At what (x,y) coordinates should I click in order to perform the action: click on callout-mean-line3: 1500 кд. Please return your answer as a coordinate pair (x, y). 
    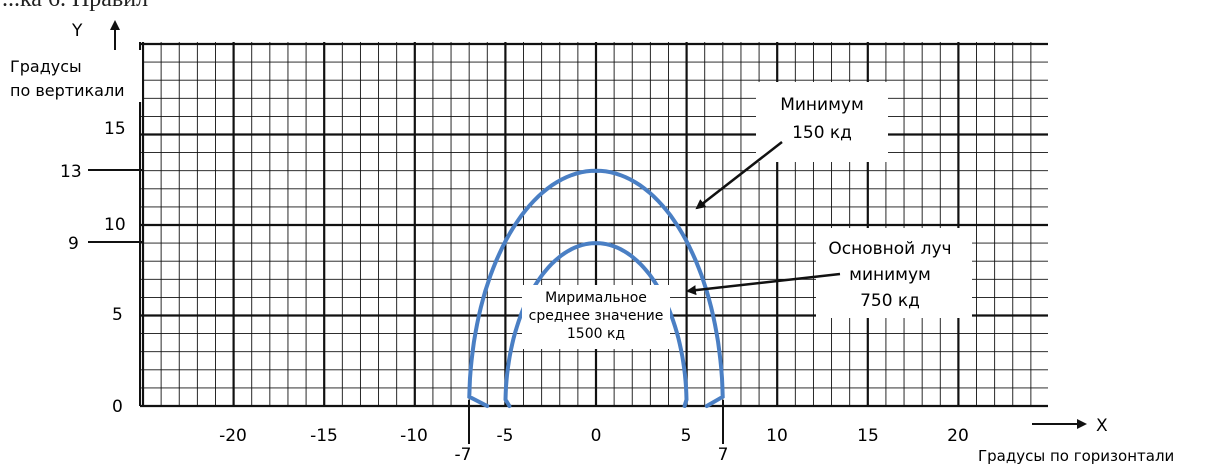
    Looking at the image, I should click on (596, 334).